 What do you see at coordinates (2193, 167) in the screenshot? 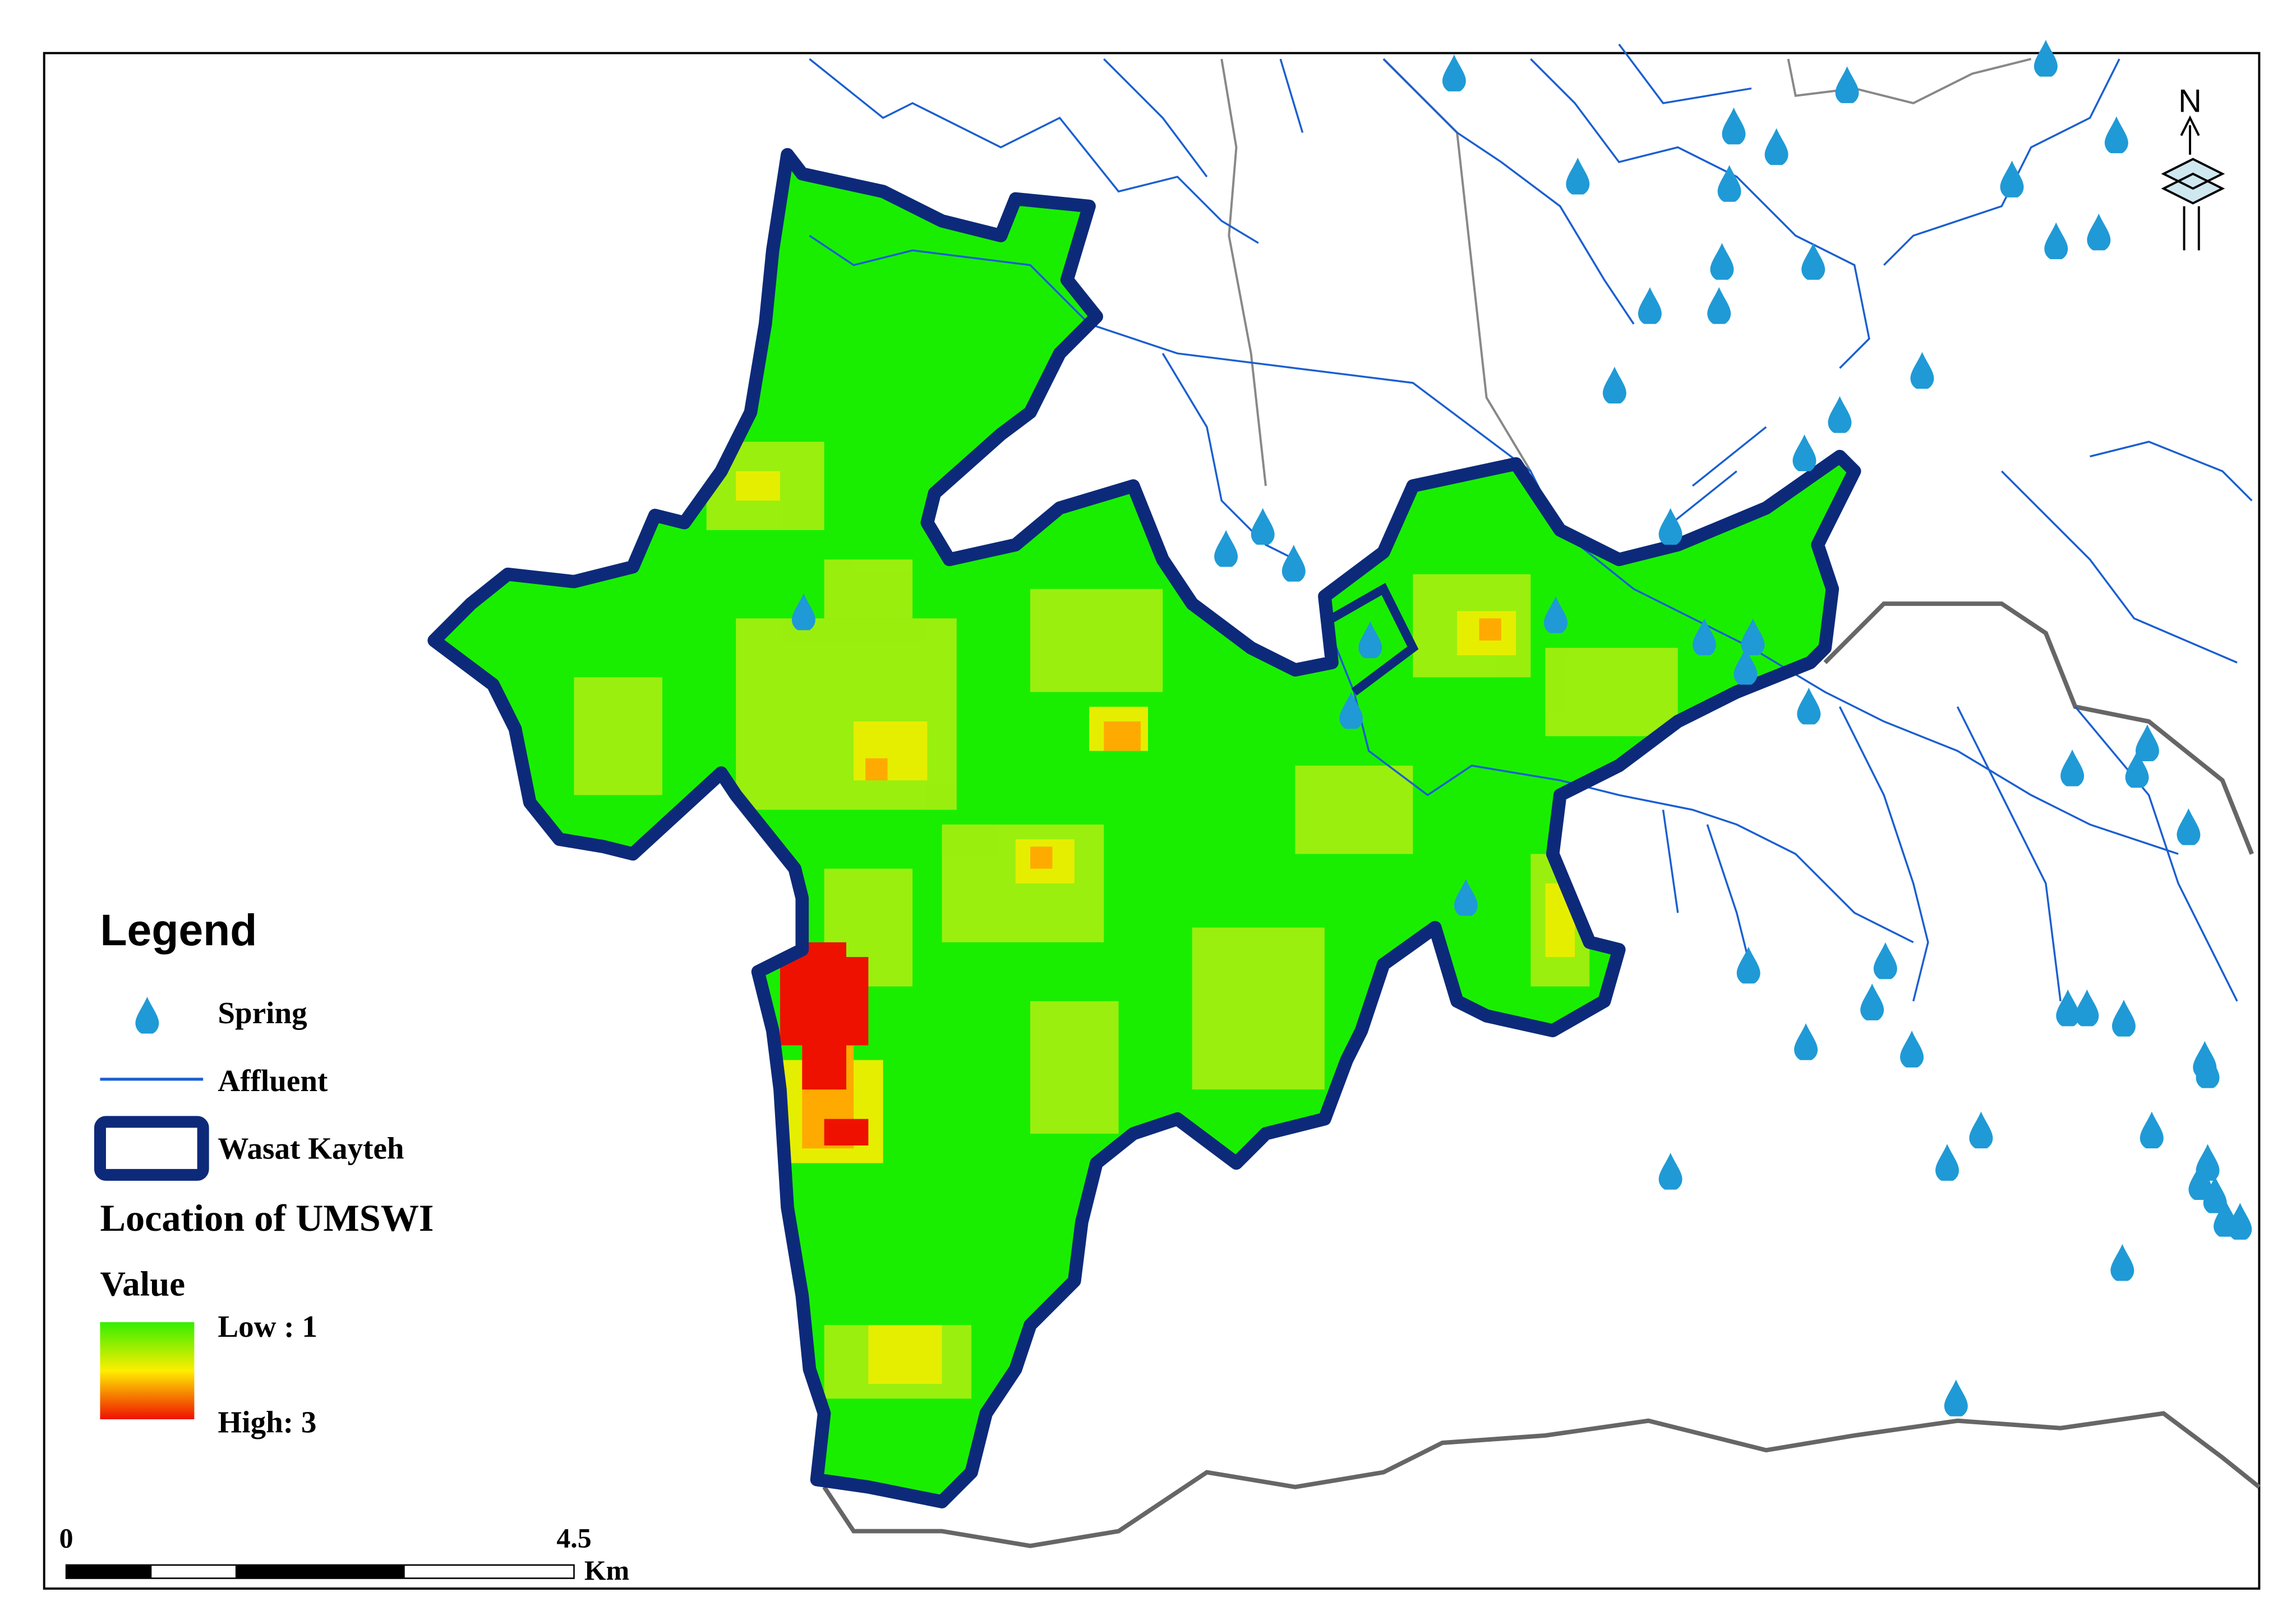
I see `north-arrow: N` at bounding box center [2193, 167].